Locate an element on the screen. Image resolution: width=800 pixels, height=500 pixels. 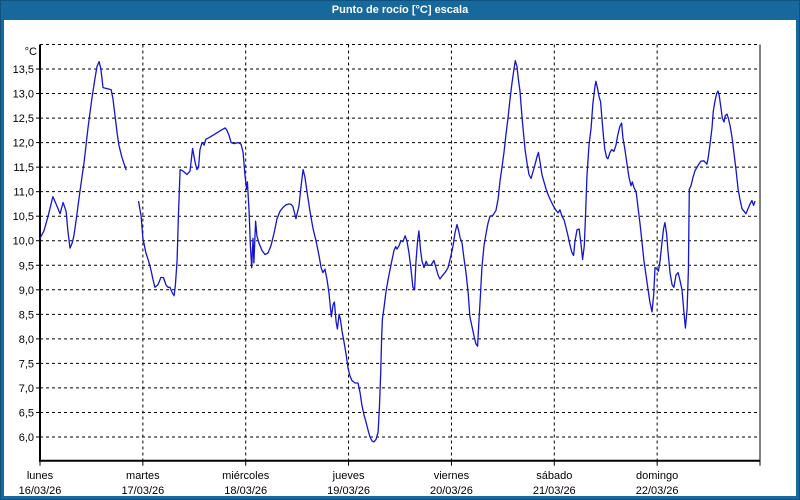
y-tick-label: 6,0 is located at coordinates (26, 438).